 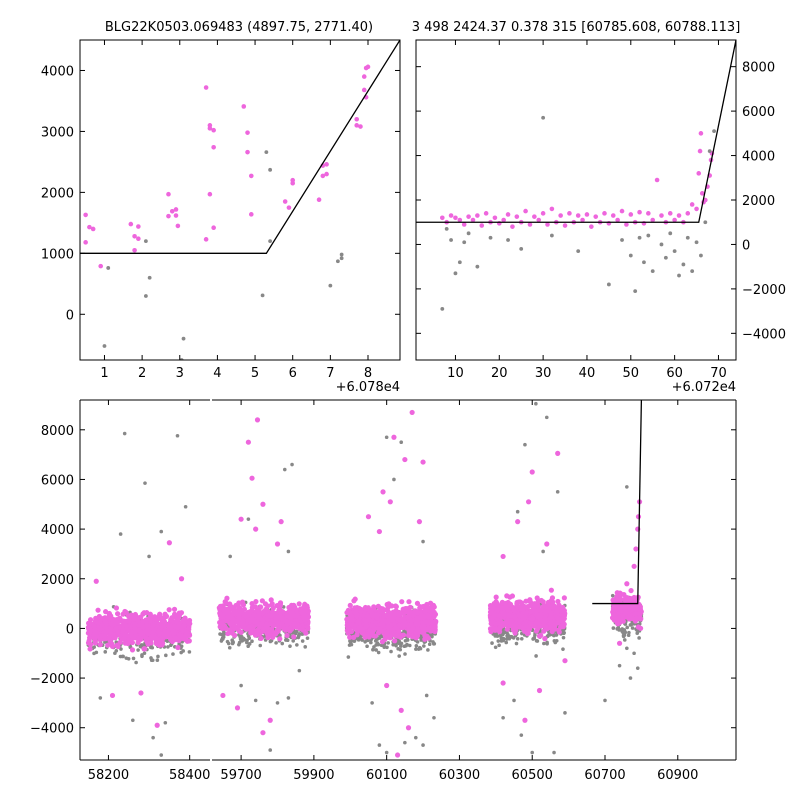 I want to click on panel2-y-tick-label: 0, so click(x=746, y=245).